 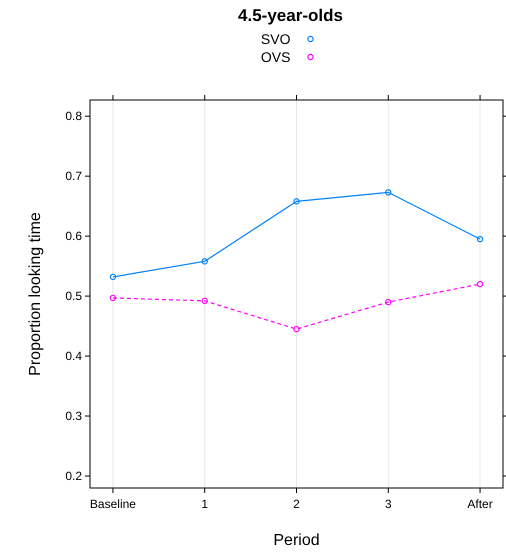 I want to click on y-tick-label: 0.5, so click(x=73, y=296).